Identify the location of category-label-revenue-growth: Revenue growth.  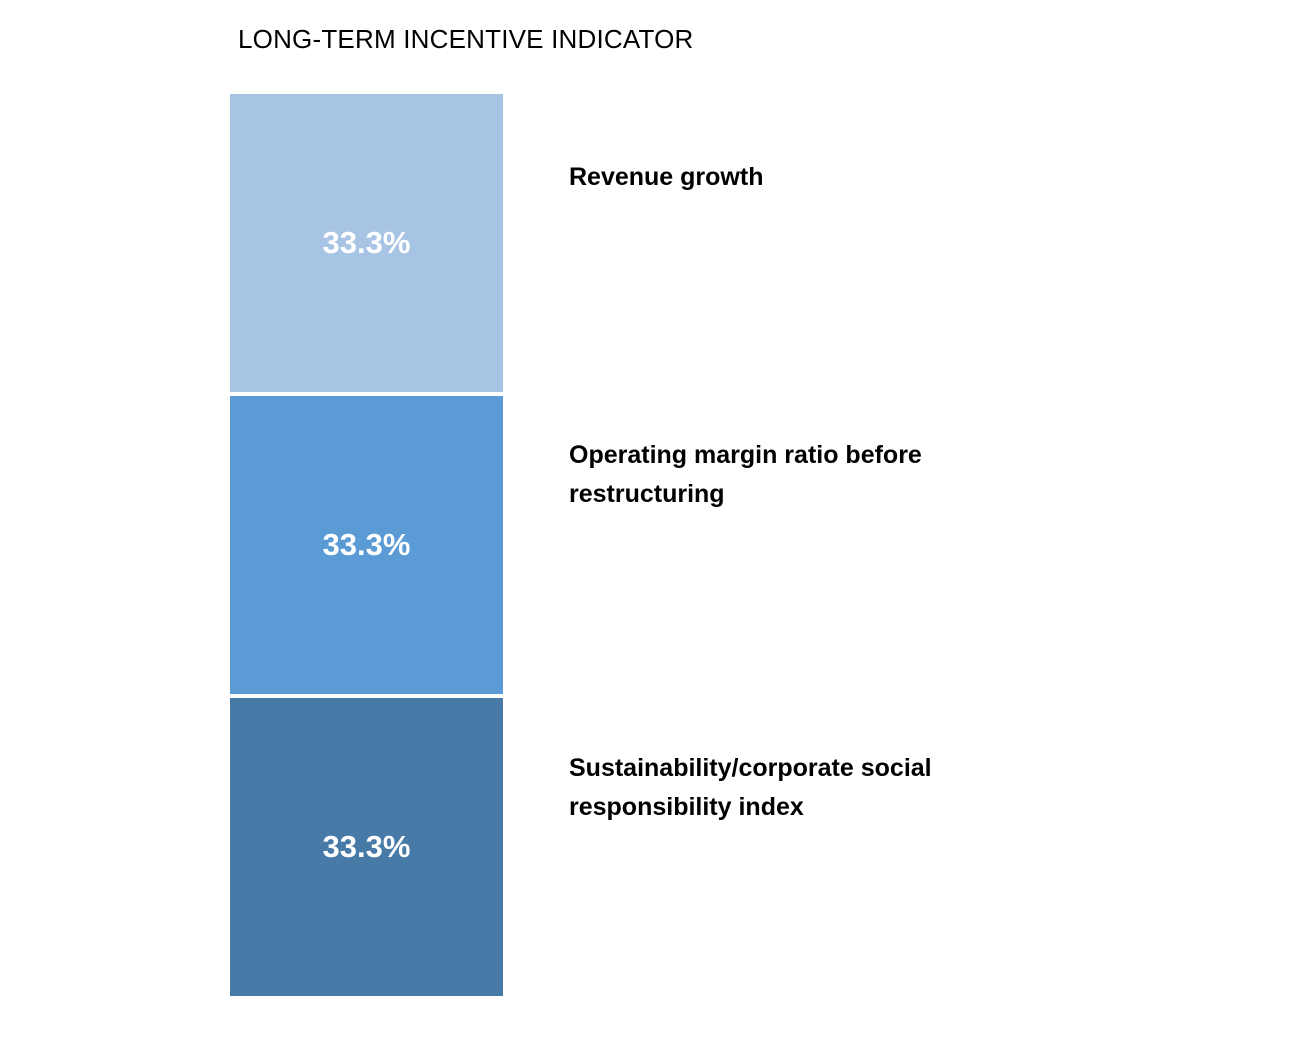
(666, 177).